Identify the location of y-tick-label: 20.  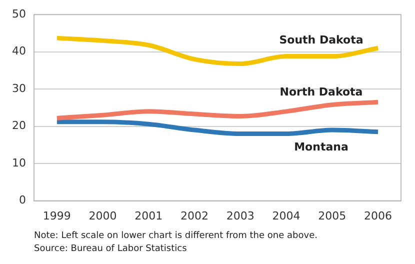
(19, 125).